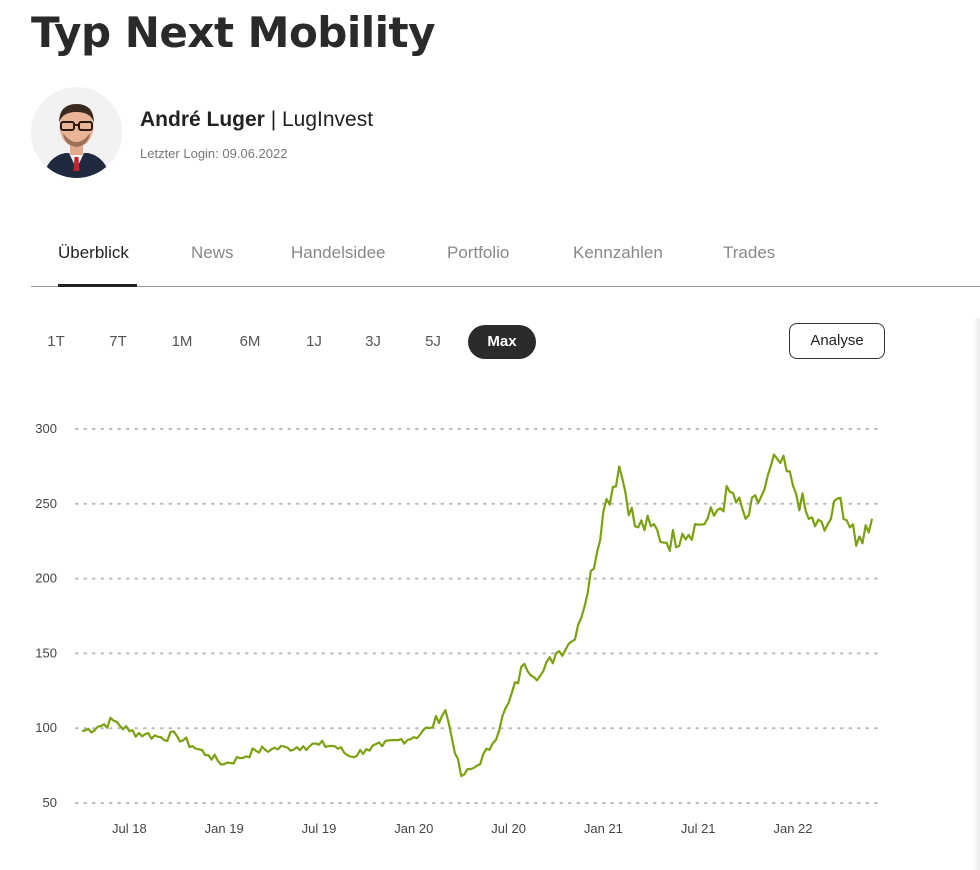 This screenshot has width=980, height=870. I want to click on author-name: André Luger, so click(202, 119).